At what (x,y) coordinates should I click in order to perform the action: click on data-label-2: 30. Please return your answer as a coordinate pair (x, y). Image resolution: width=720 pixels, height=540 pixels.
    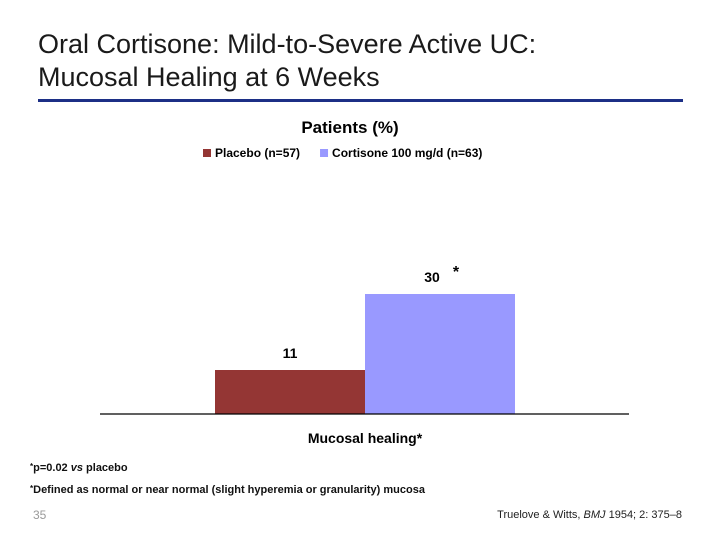
    Looking at the image, I should click on (432, 277).